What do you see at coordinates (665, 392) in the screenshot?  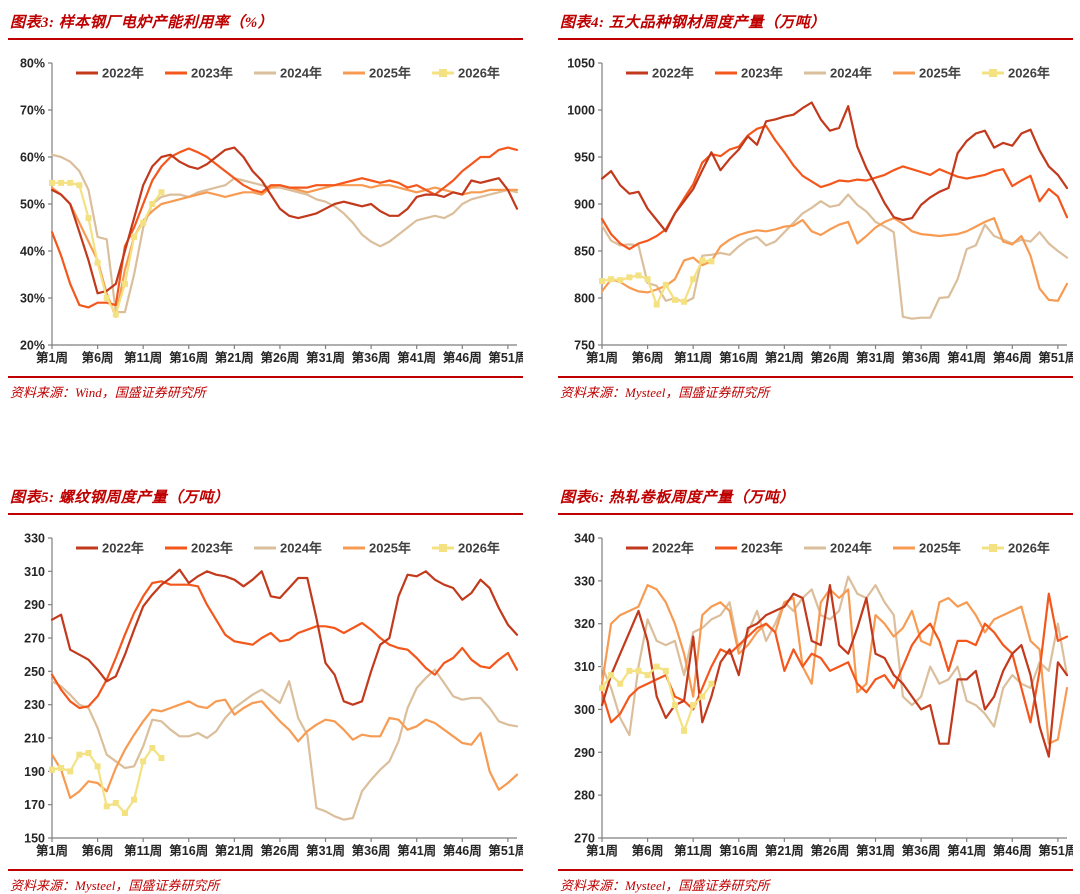 I see `figure-4-source: 资料来源：Mysteel，国盛证券研究所` at bounding box center [665, 392].